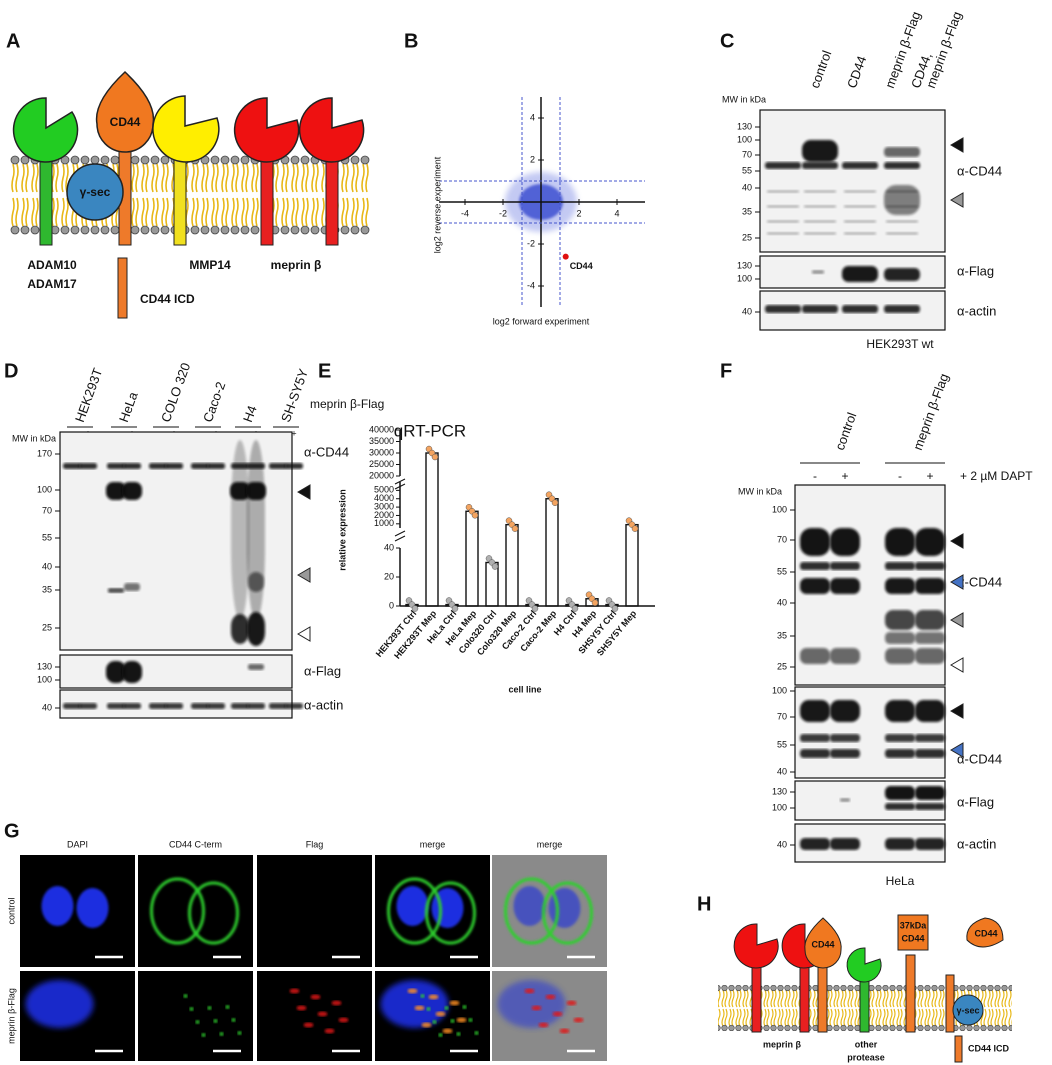 This screenshot has height=1065, width=1052. Describe the element at coordinates (47, 627) in the screenshot. I see `mw-marker: 25` at that location.